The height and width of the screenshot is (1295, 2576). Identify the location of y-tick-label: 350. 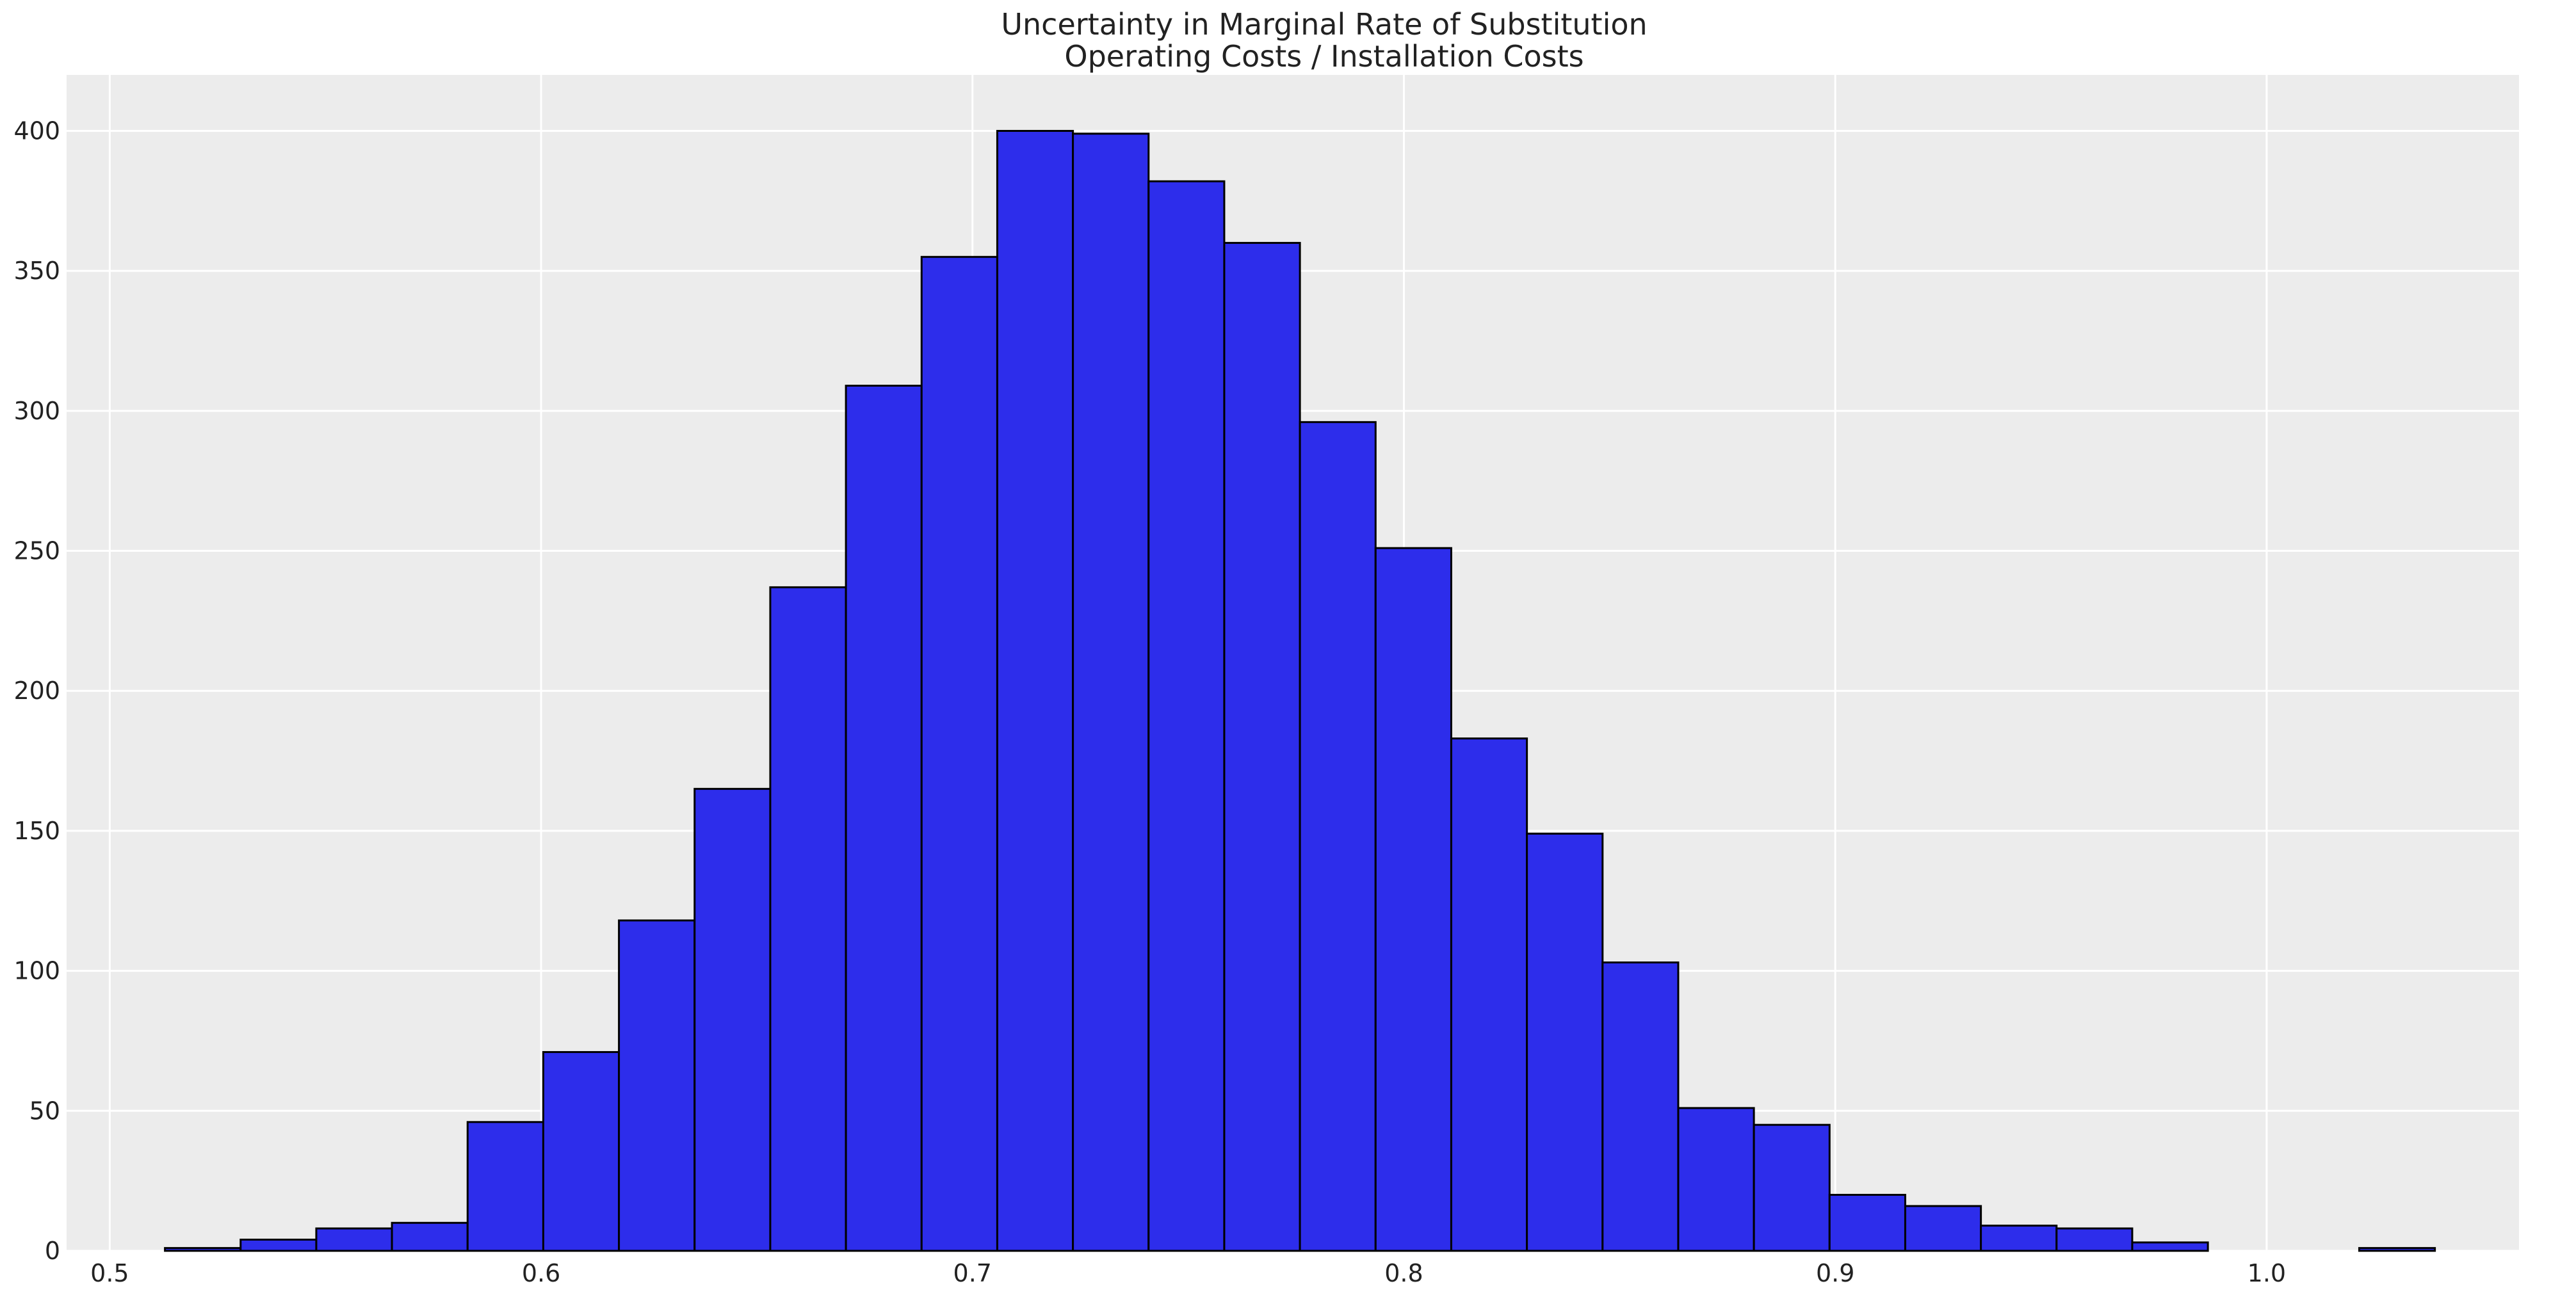
(36, 271).